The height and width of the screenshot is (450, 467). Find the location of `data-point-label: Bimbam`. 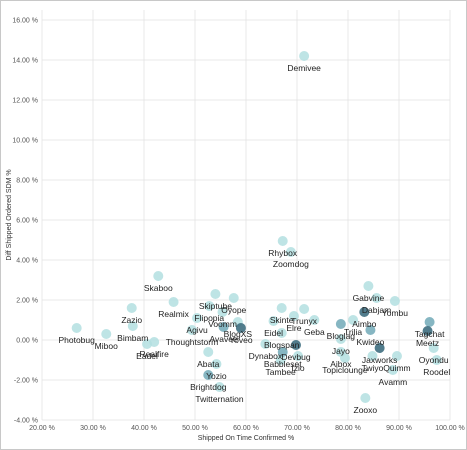

data-point-label: Bimbam is located at coordinates (132, 338).